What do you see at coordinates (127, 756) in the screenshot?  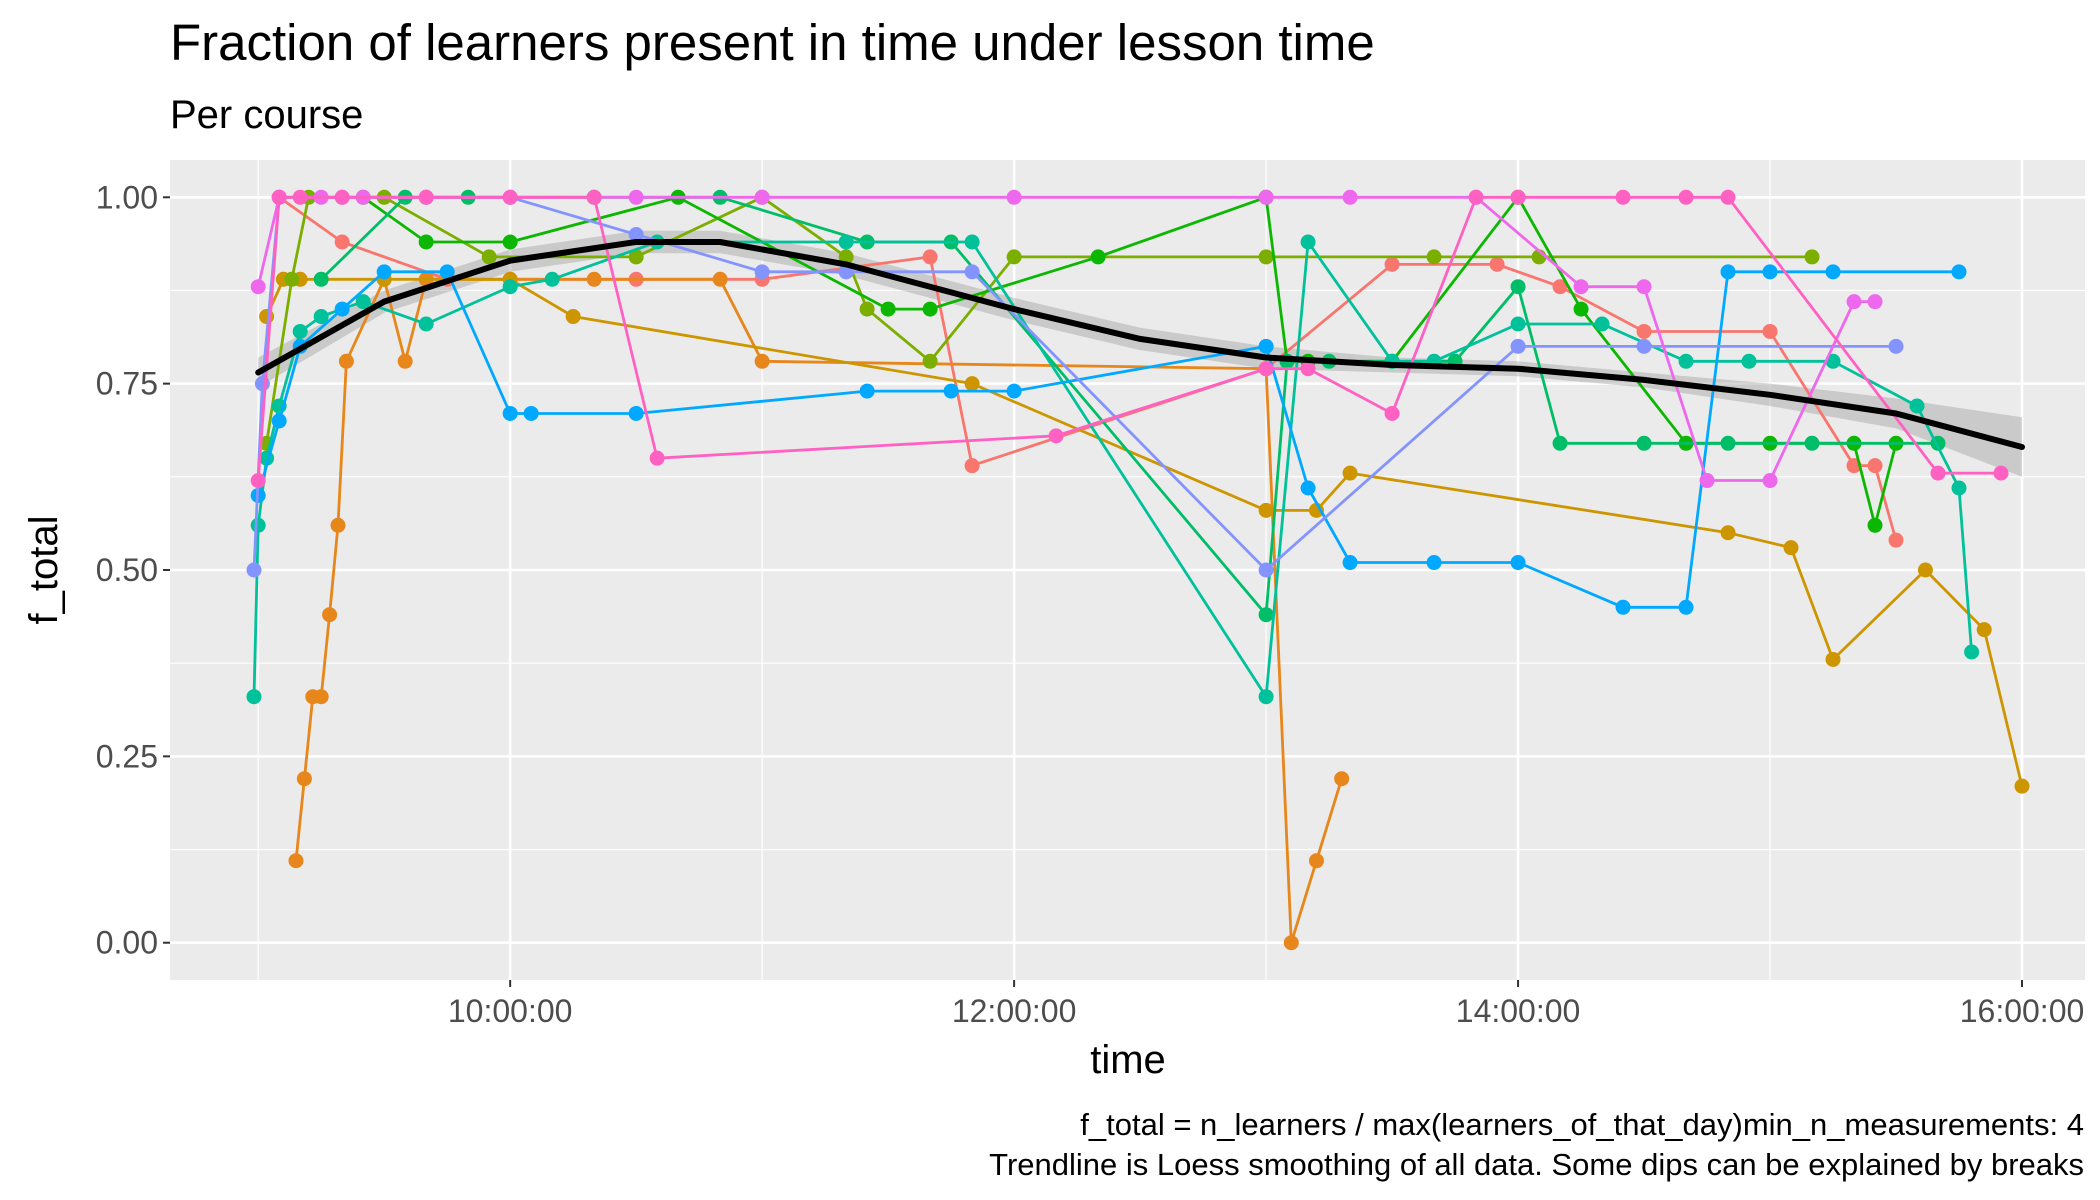 I see `y-tick-label: 0.25` at bounding box center [127, 756].